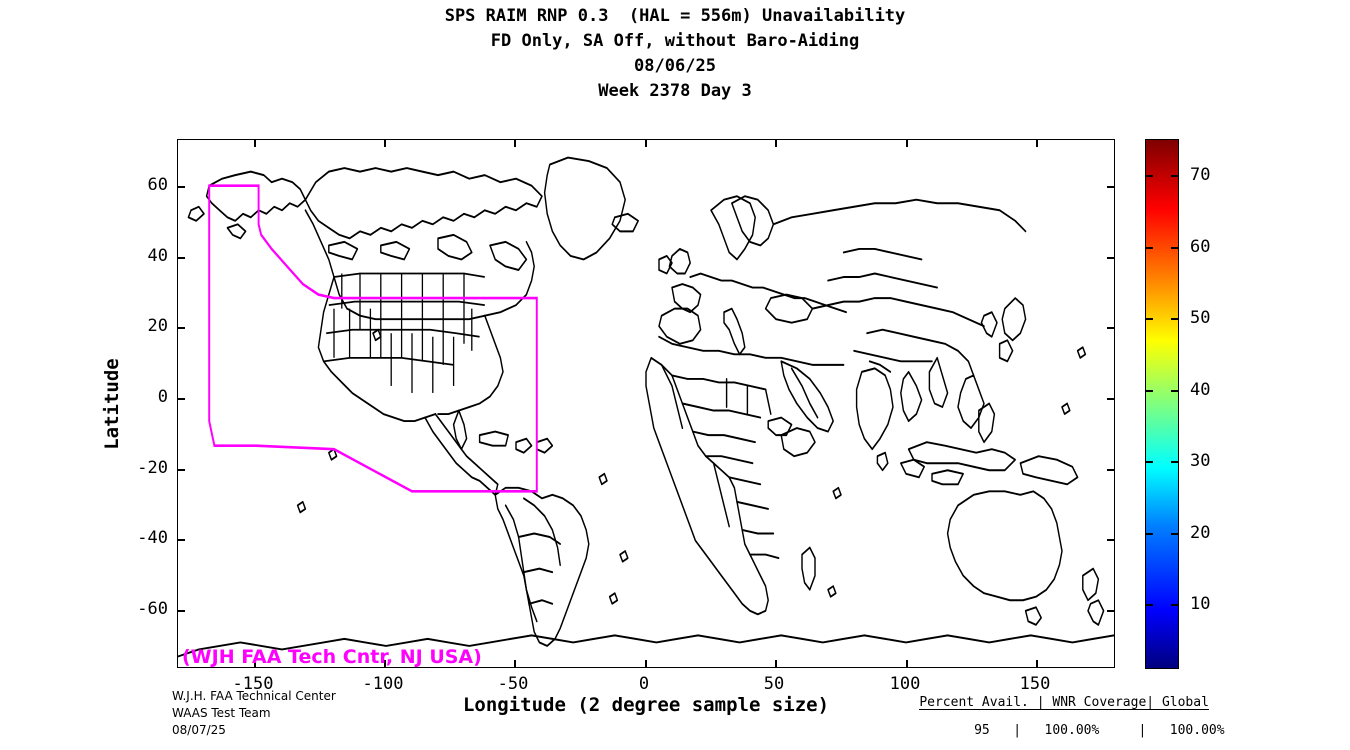  I want to click on x-tick-label: -100, so click(383, 684).